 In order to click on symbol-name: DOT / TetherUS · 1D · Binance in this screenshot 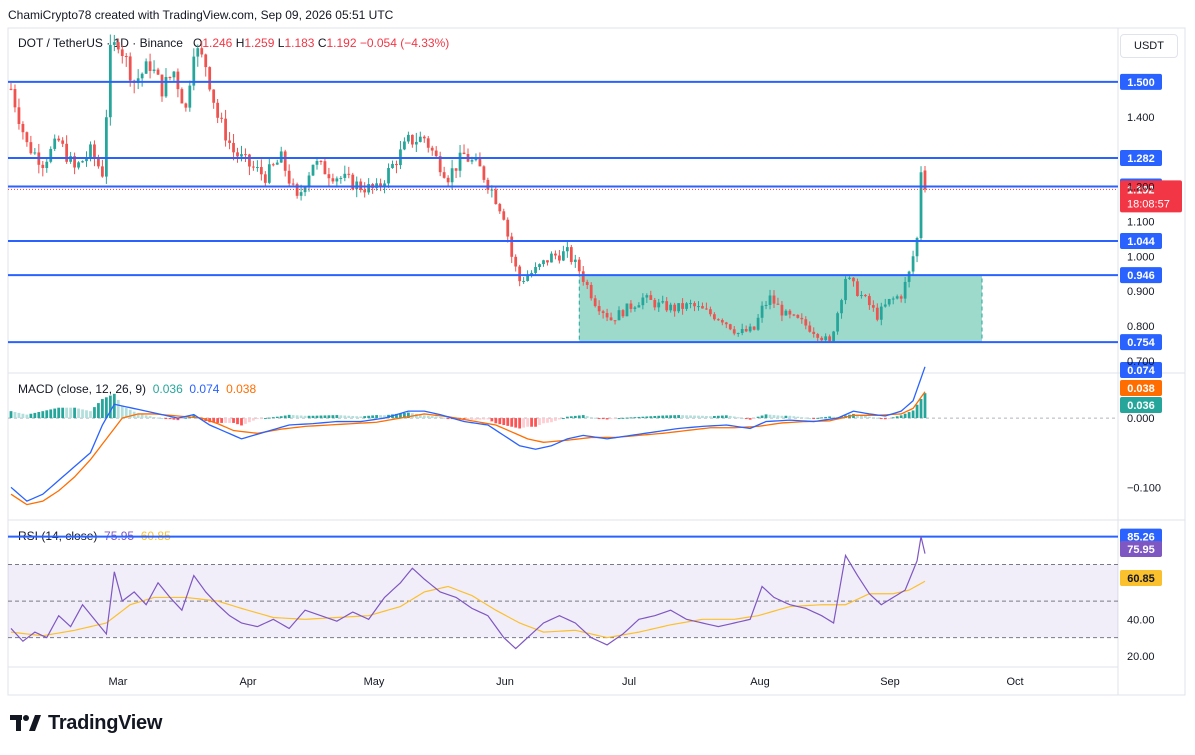, I will do `click(100, 43)`.